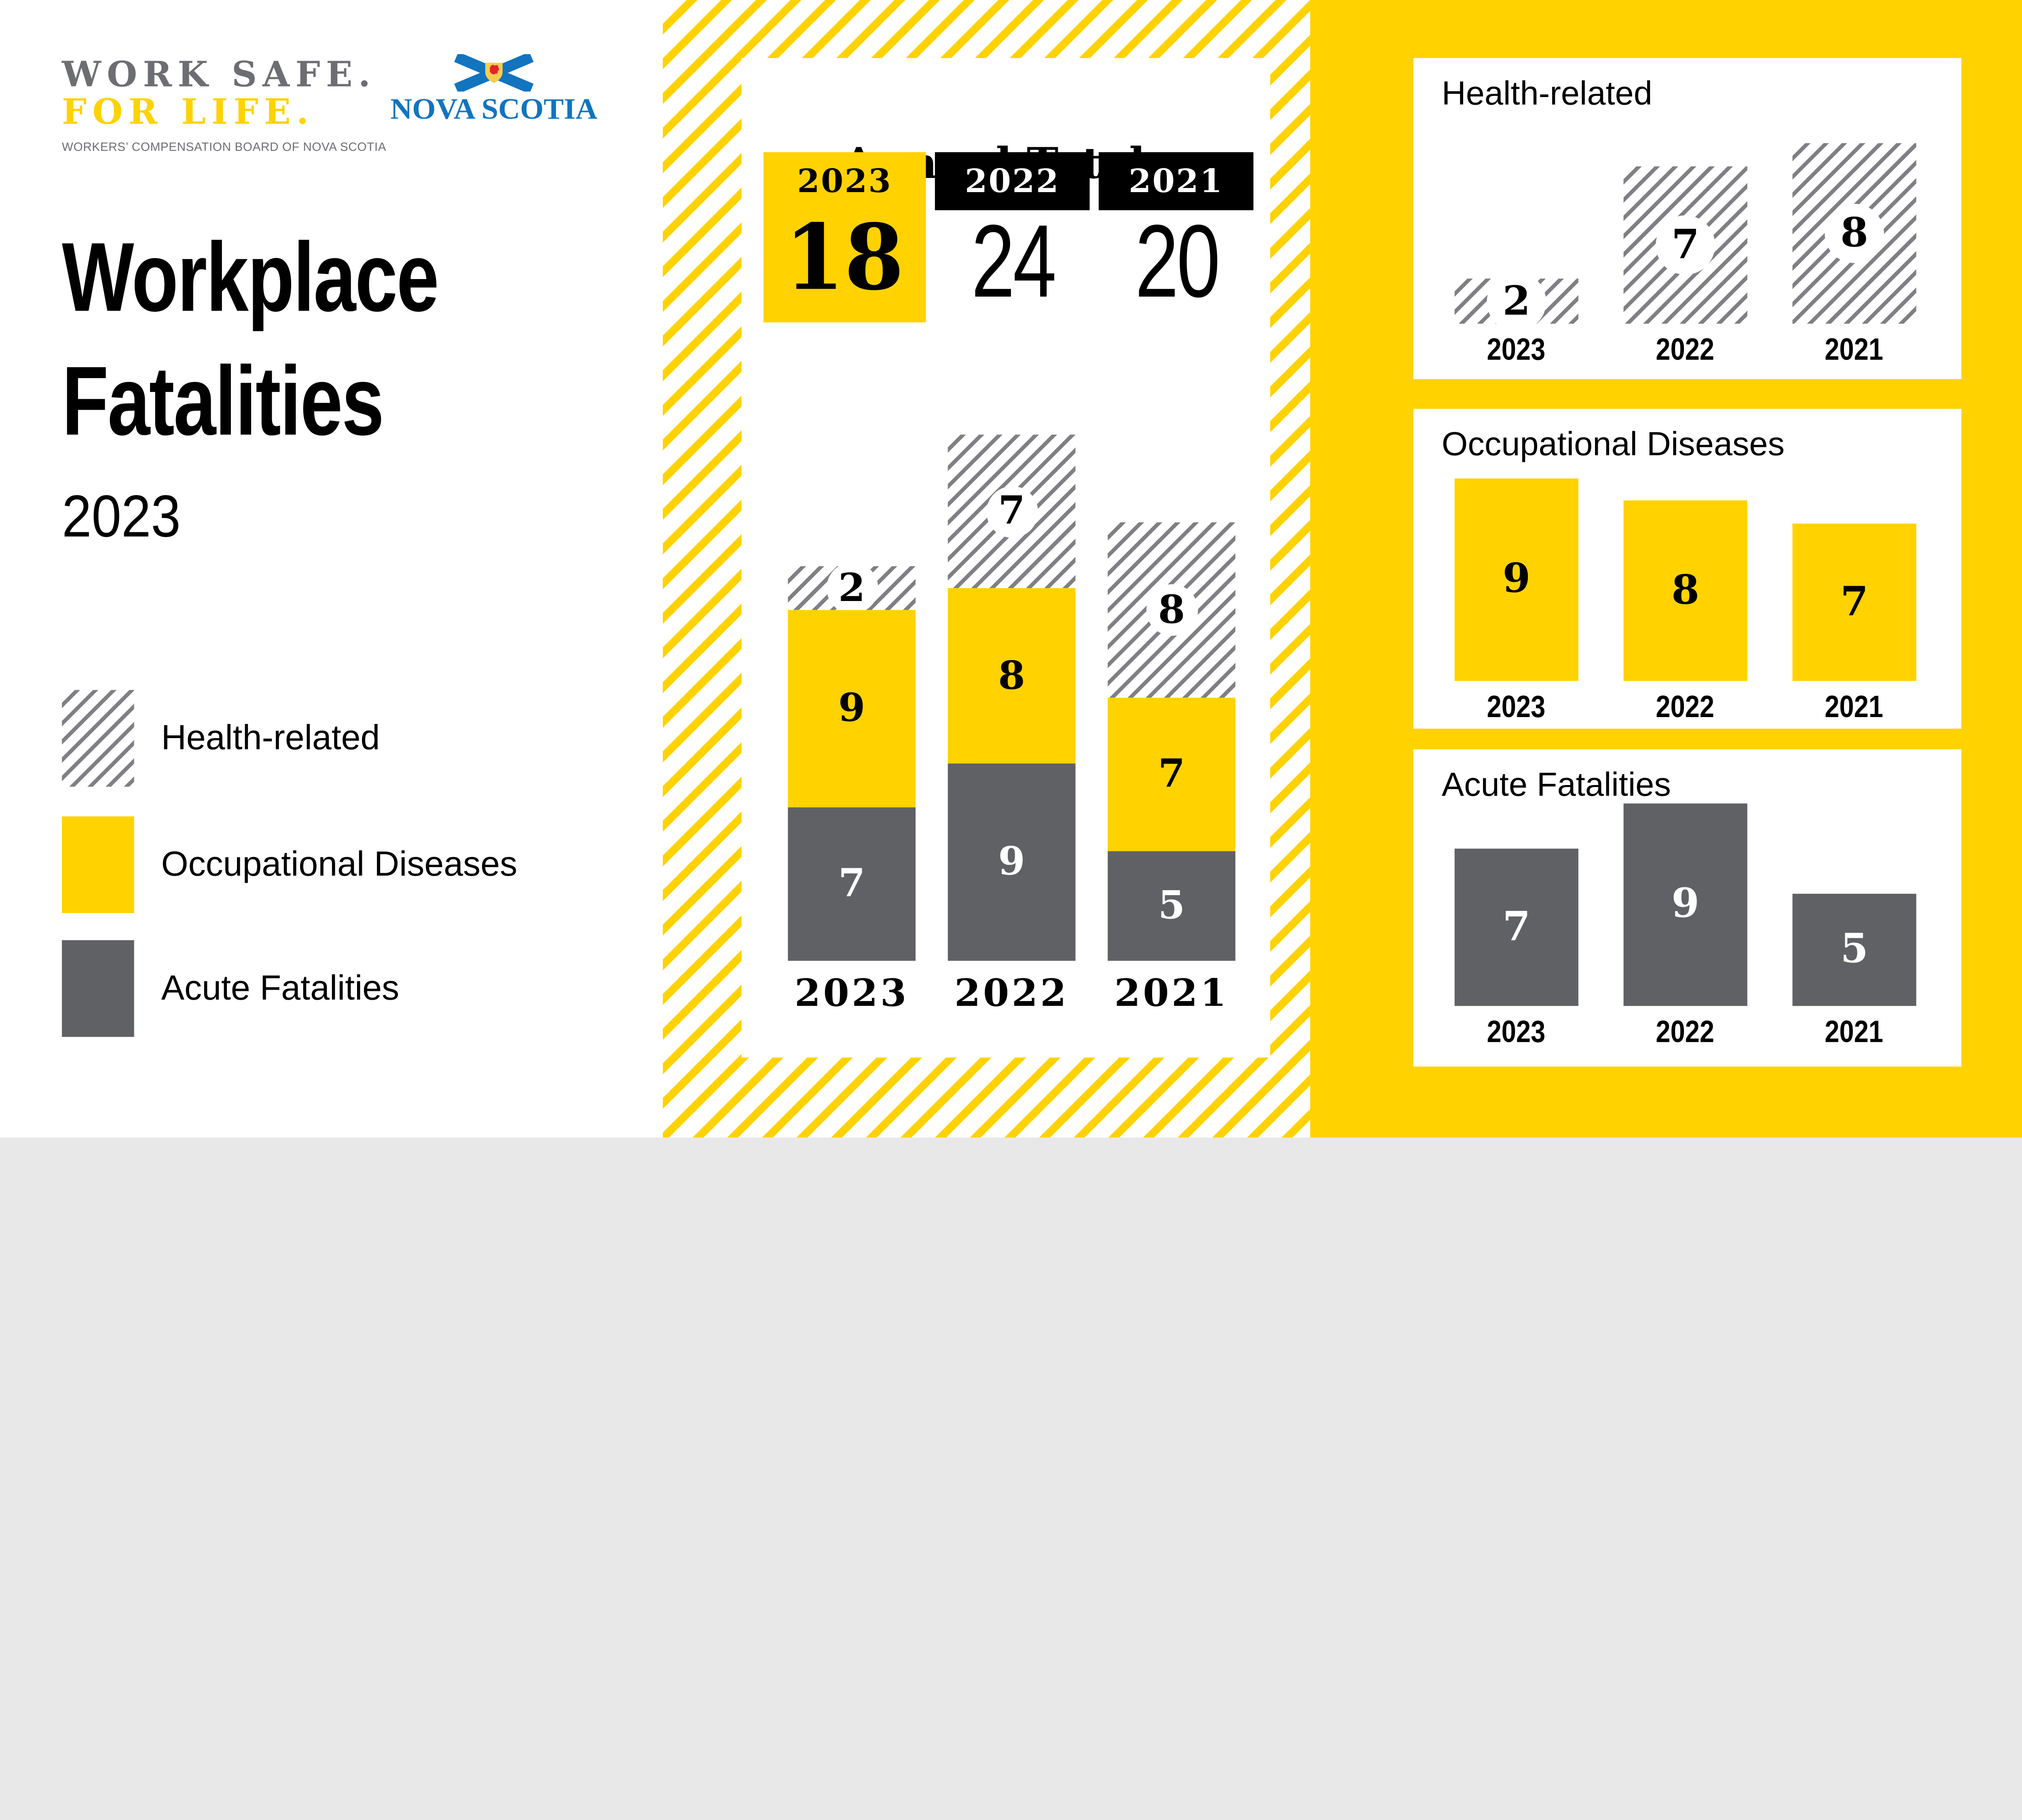  I want to click on occupational-diseases-bar-2021: 7 2021, so click(1854, 625).